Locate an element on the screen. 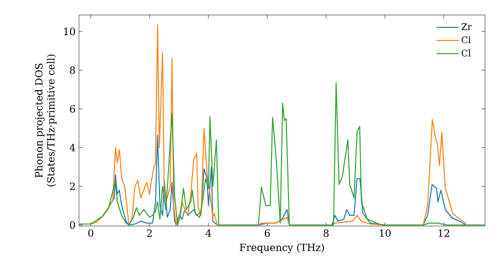 The height and width of the screenshot is (280, 500). text: (States/THz·primitive cell) is located at coordinates (51, 120).